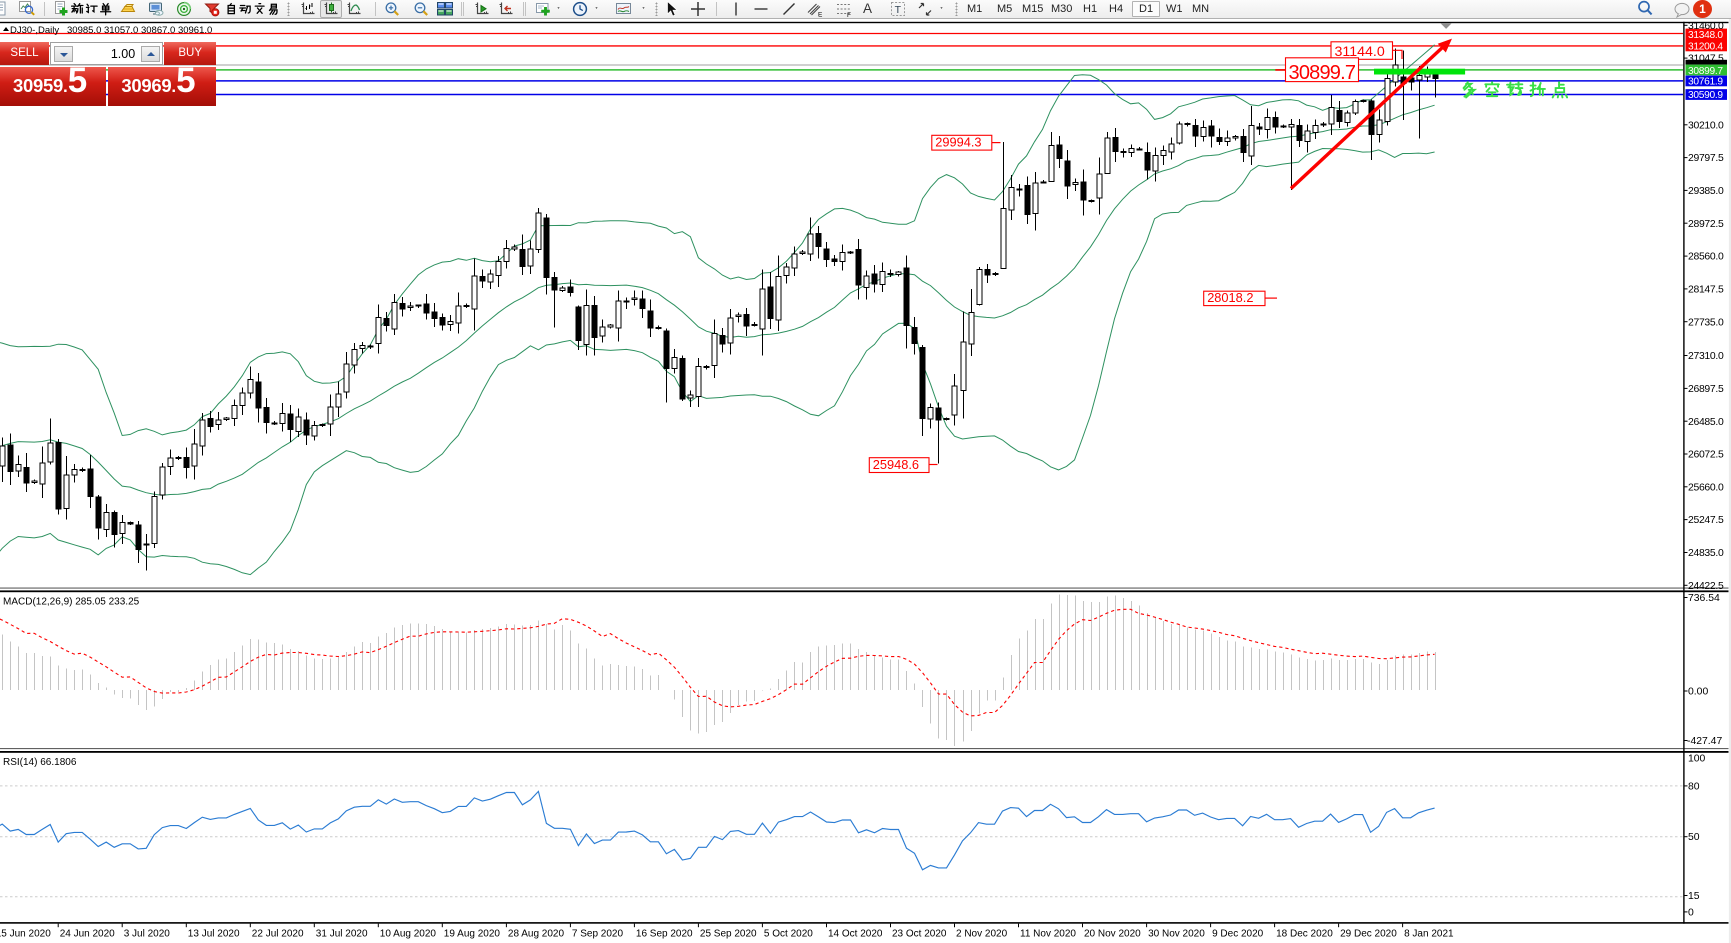 The height and width of the screenshot is (943, 1731). Describe the element at coordinates (598, 934) in the screenshot. I see `svg-text: 7 Sep 2020` at that location.